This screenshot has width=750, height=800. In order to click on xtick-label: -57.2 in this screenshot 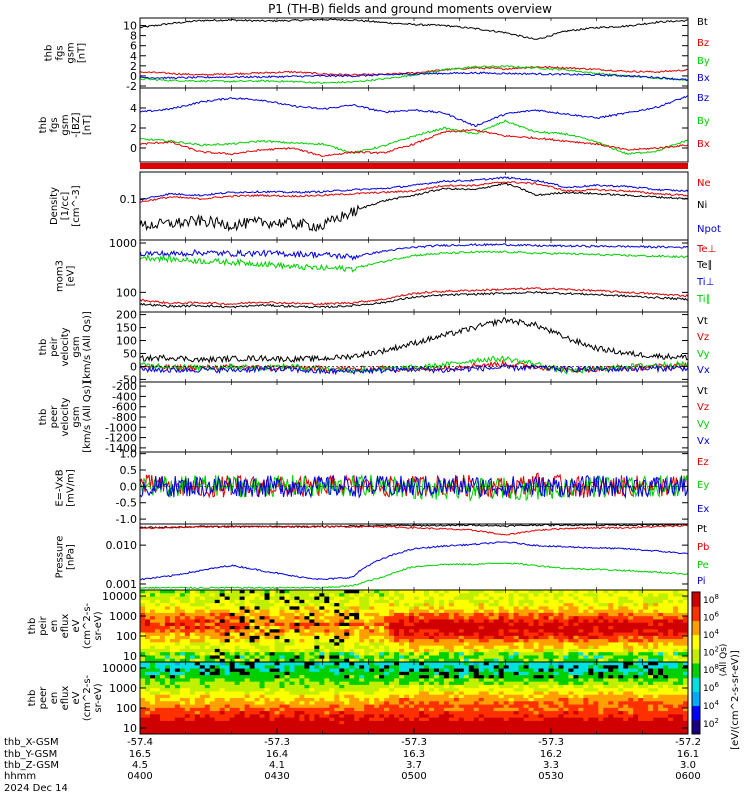, I will do `click(688, 742)`.